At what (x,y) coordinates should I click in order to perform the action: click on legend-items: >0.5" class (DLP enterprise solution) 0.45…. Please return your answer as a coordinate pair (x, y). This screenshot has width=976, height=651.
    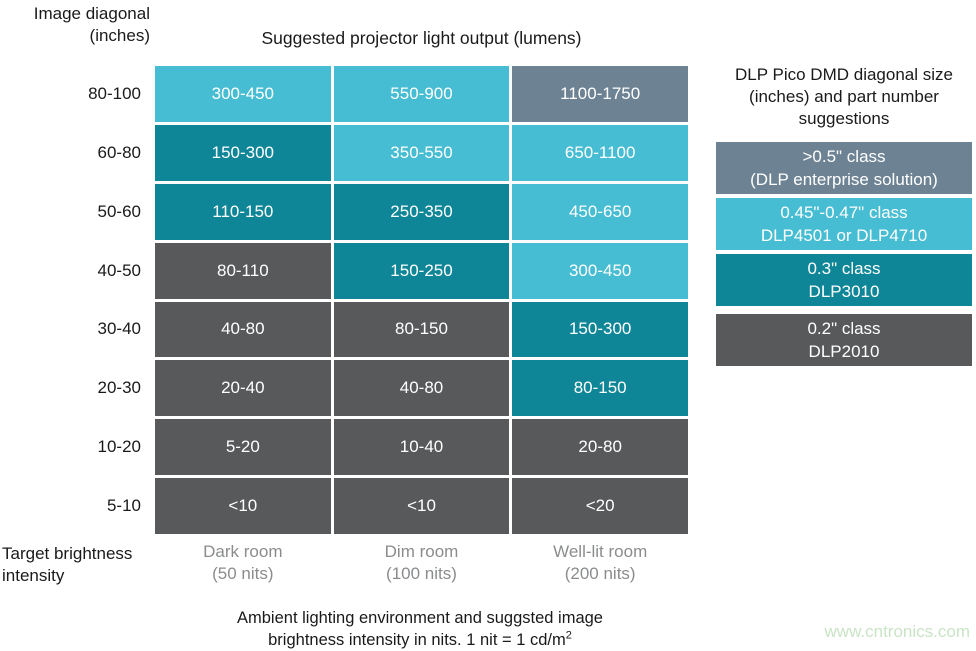
    Looking at the image, I should click on (844, 254).